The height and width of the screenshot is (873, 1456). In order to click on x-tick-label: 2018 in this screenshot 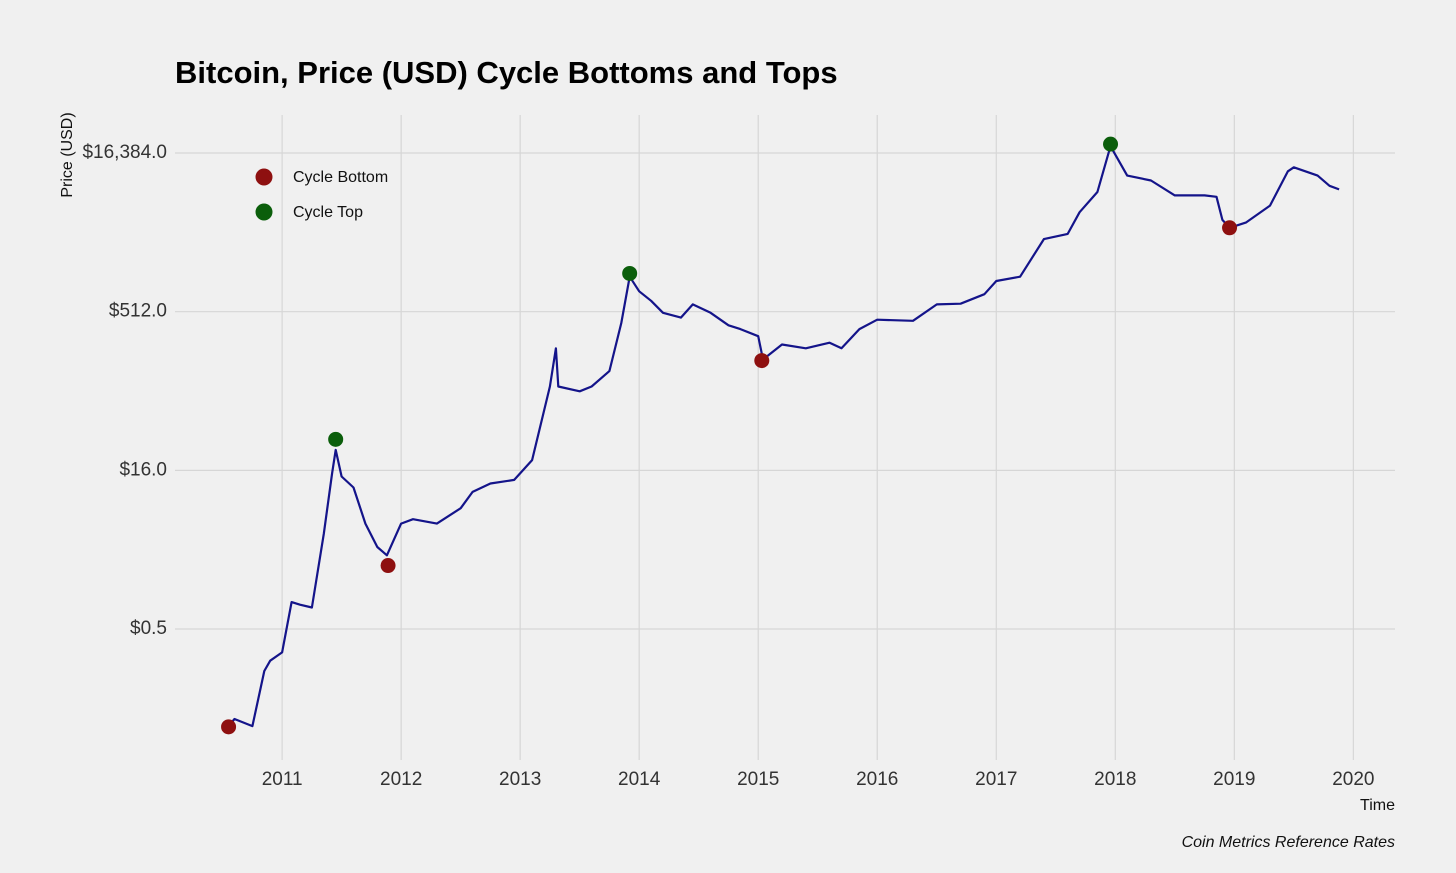, I will do `click(1115, 779)`.